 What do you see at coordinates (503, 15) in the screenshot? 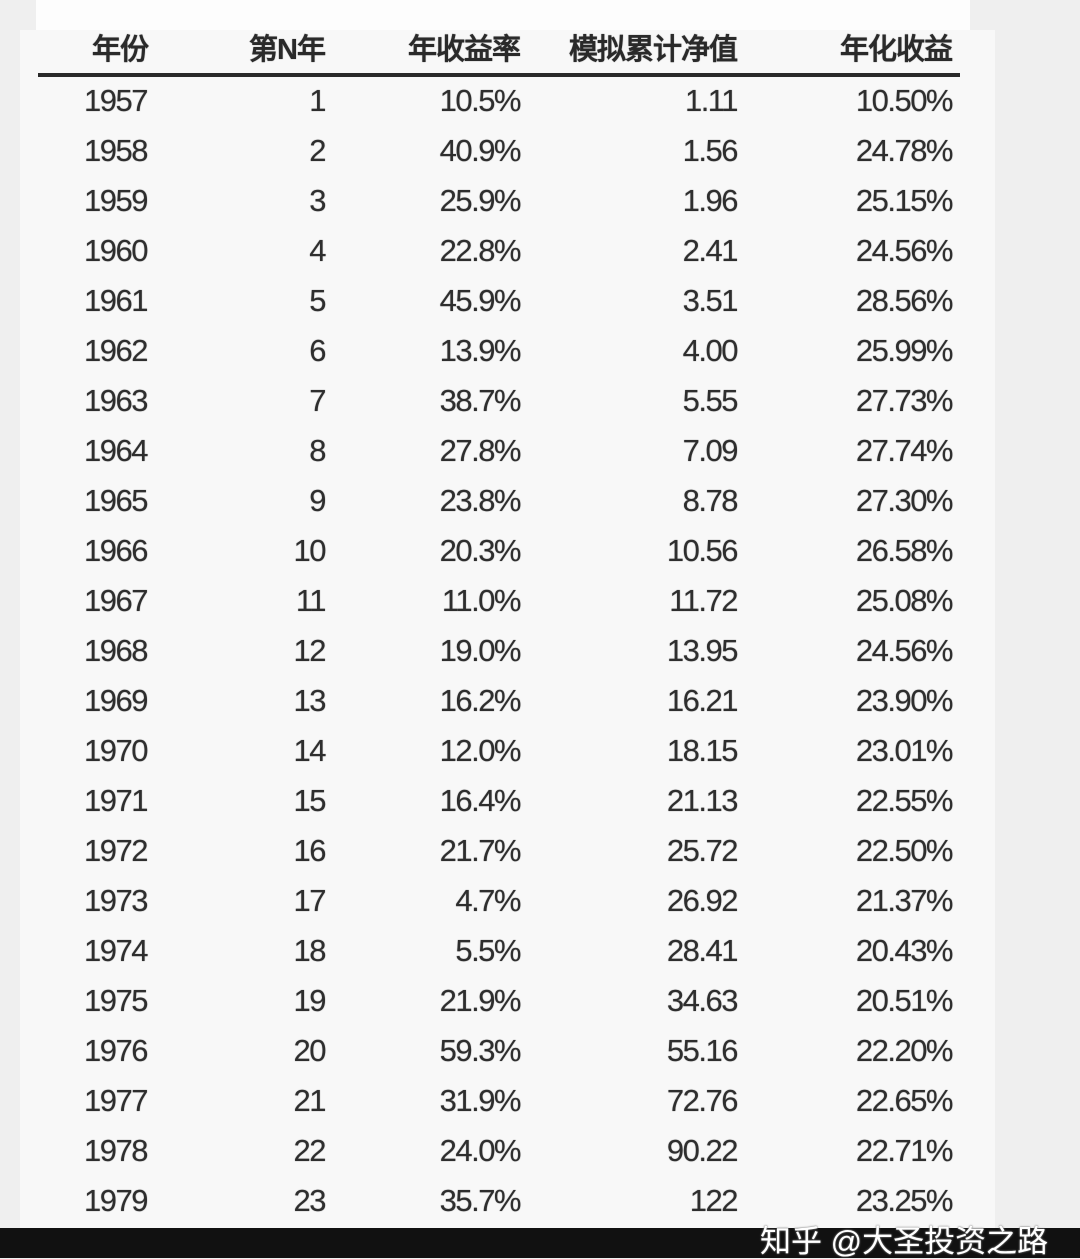
I see `top-panel` at bounding box center [503, 15].